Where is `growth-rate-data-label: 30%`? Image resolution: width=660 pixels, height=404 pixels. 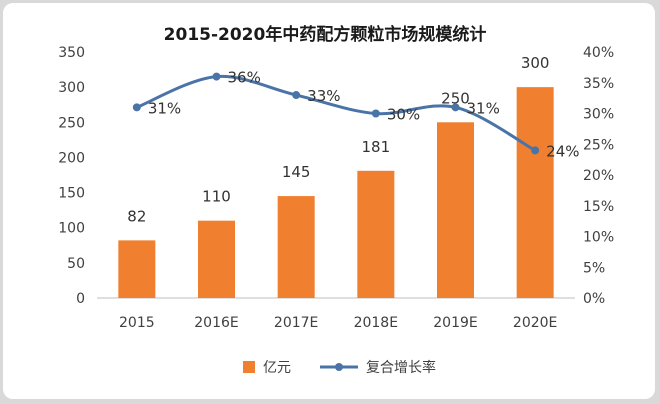
growth-rate-data-label: 30% is located at coordinates (403, 115).